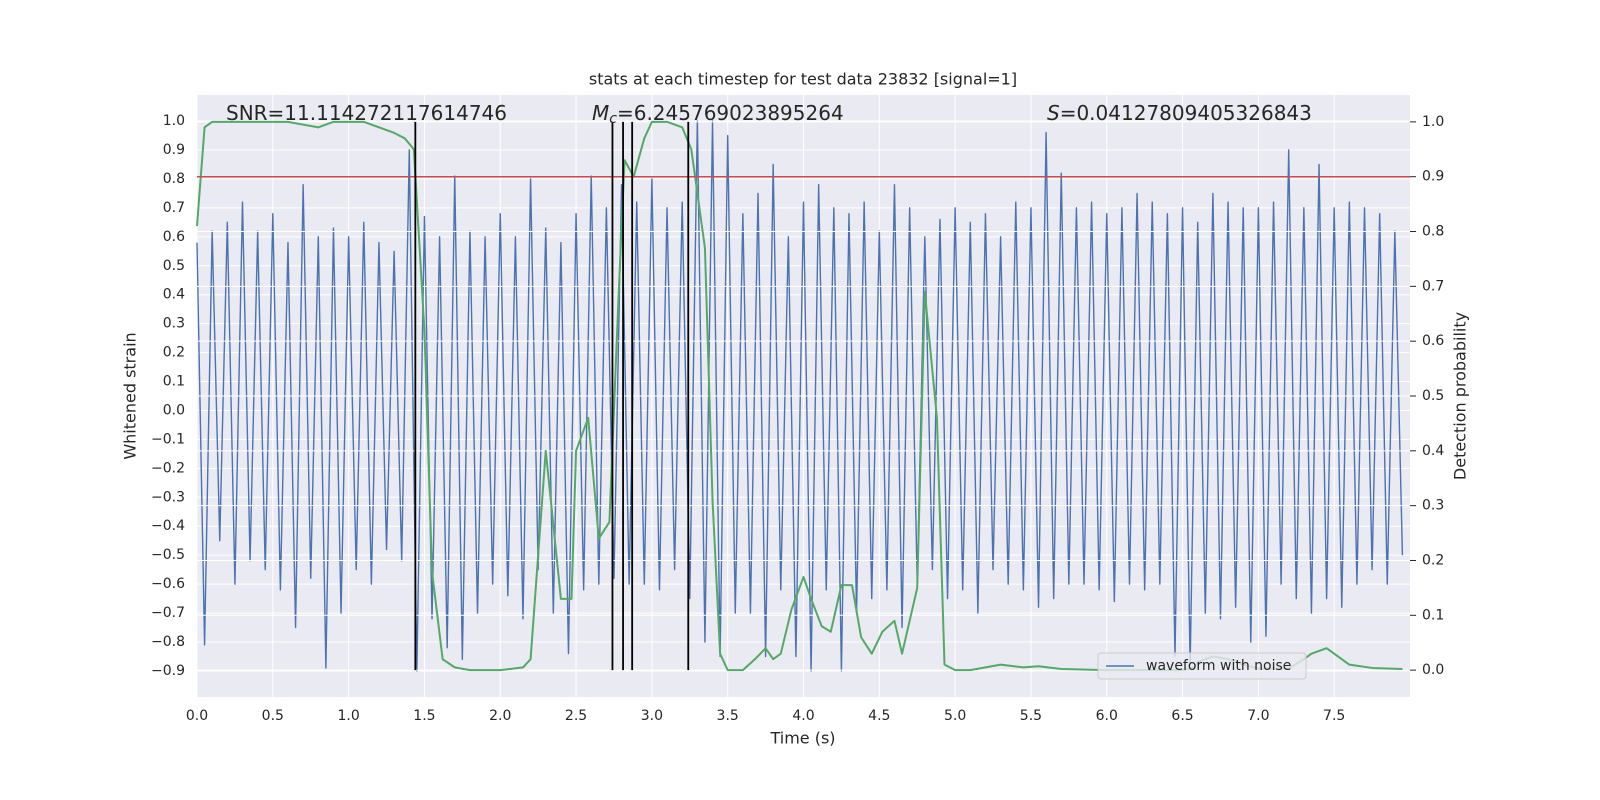 The height and width of the screenshot is (800, 1600). Describe the element at coordinates (168, 584) in the screenshot. I see `y-tick-label: −0.6` at that location.